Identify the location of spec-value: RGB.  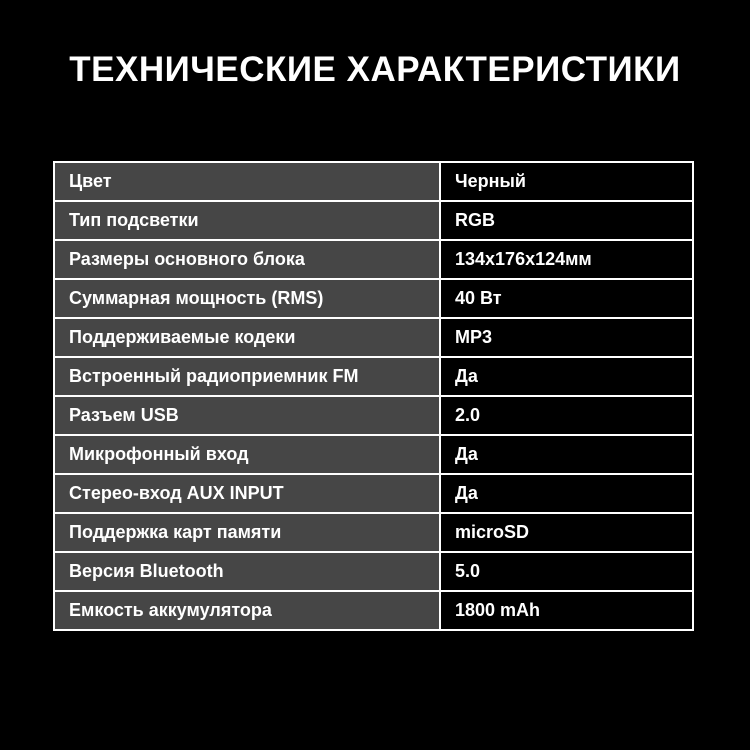
(566, 220).